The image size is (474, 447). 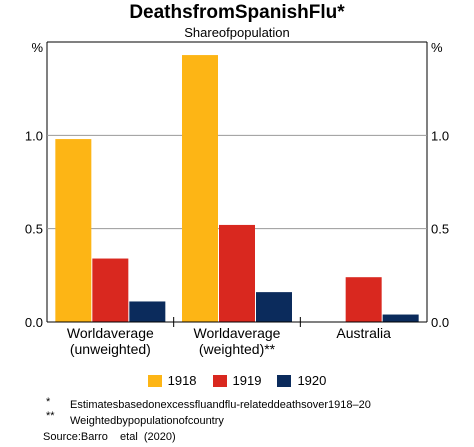 I want to click on chart-subtitle: Shareofpopulation, so click(x=237, y=32).